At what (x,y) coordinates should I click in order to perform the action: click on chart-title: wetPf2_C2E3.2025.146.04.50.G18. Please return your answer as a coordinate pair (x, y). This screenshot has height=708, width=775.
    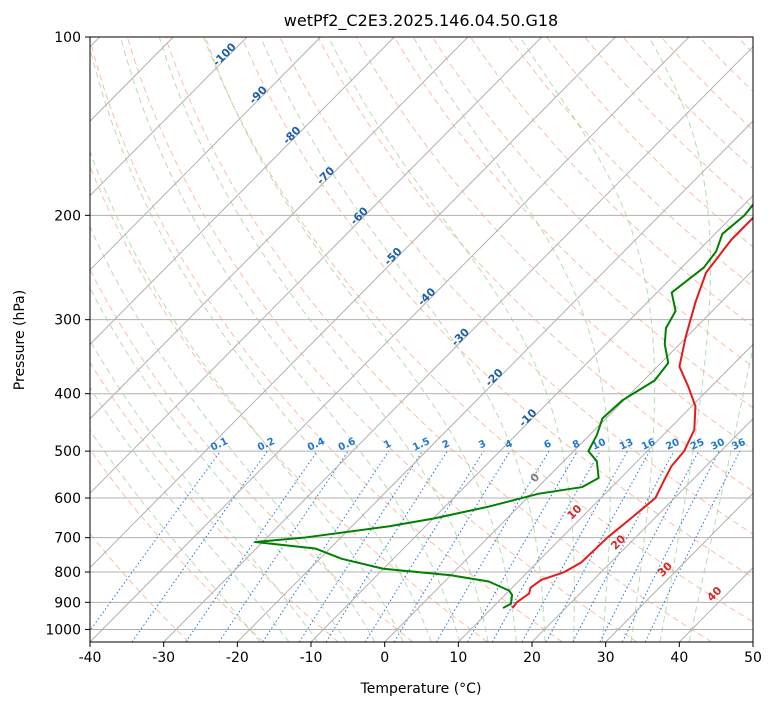
    Looking at the image, I should click on (421, 21).